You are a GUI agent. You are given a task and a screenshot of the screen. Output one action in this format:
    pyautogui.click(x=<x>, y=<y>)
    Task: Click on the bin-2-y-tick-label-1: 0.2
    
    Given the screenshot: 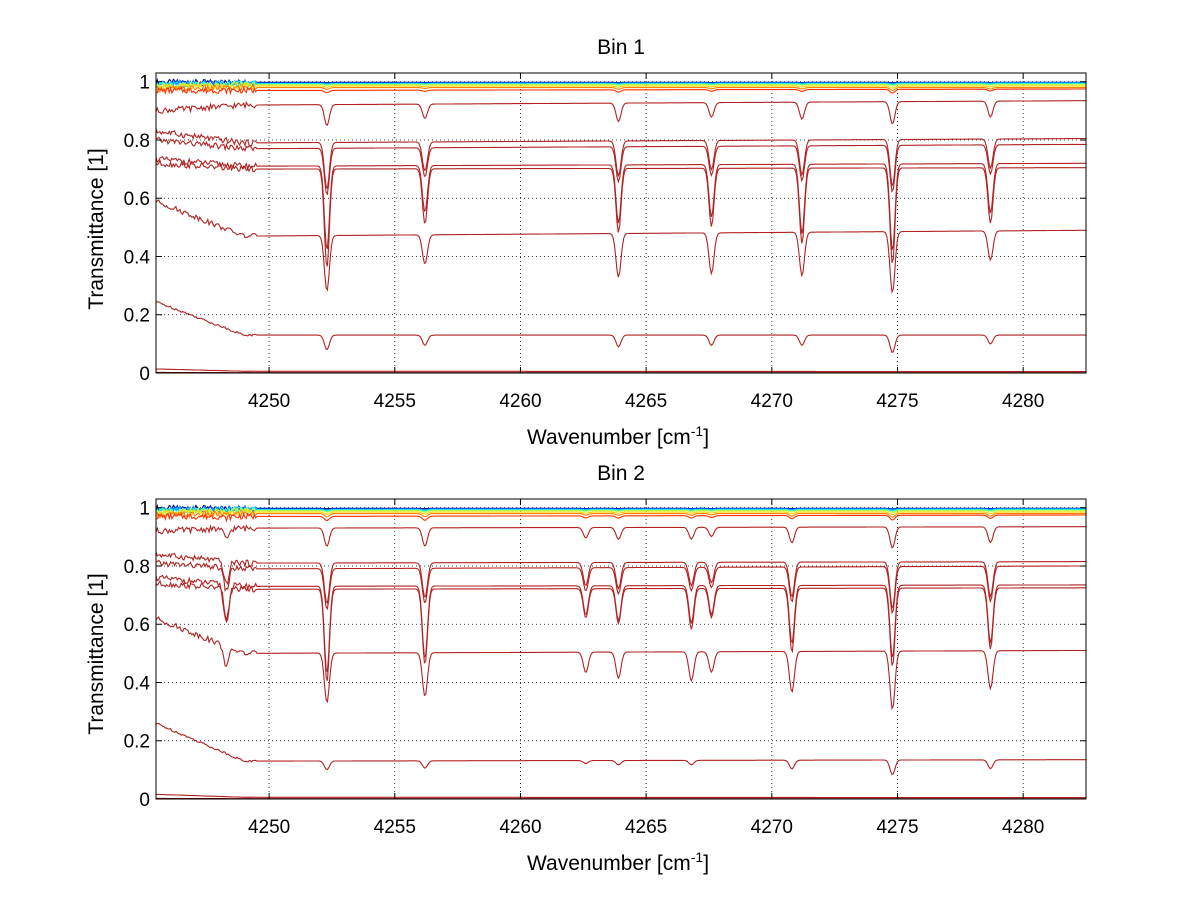 What is the action you would take?
    pyautogui.click(x=137, y=742)
    